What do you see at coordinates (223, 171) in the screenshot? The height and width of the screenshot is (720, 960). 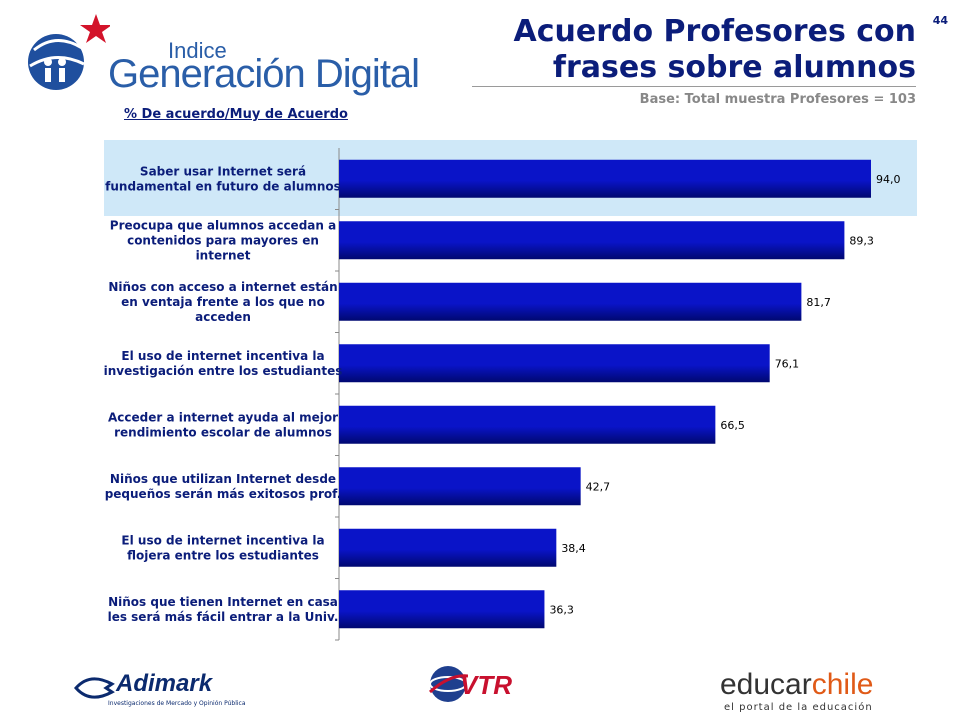 I see `category-label-line: Saber usar Internet será` at bounding box center [223, 171].